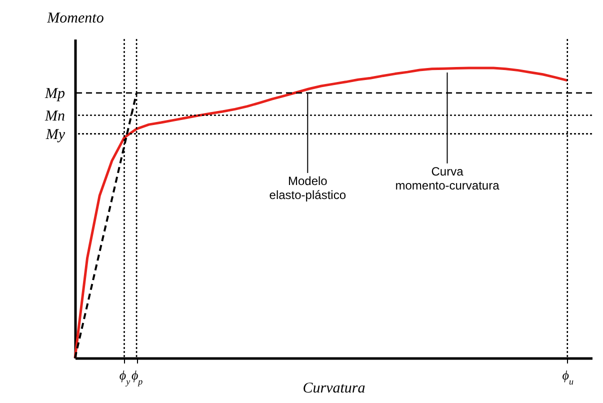 The height and width of the screenshot is (403, 603). What do you see at coordinates (568, 377) in the screenshot?
I see `x-tick-label: ϕ$_{u}$` at bounding box center [568, 377].